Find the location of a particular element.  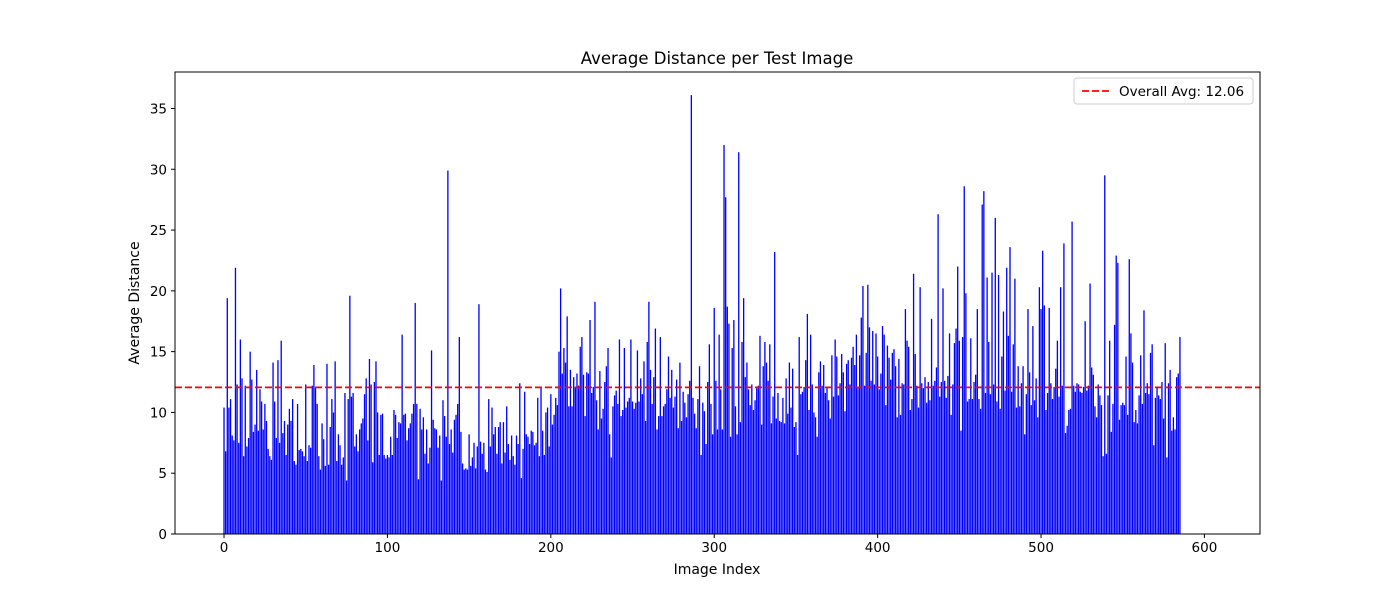

y-tick-label: 0 is located at coordinates (162, 535).